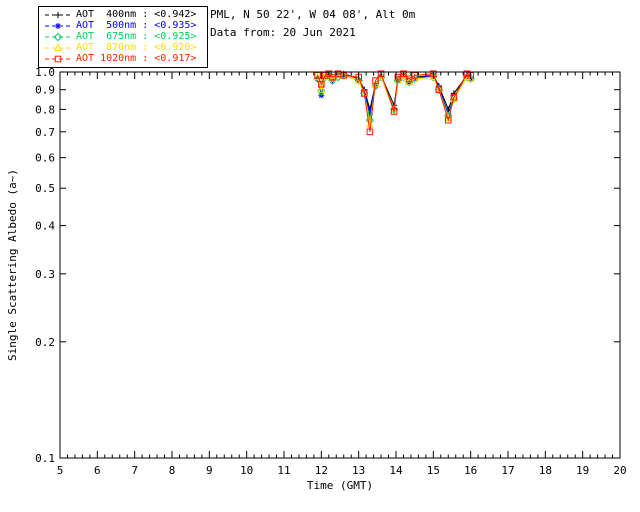 This screenshot has width=640, height=512. Describe the element at coordinates (136, 36) in the screenshot. I see `legend-label-675nm: AOT 675nm : <0.925>` at that location.